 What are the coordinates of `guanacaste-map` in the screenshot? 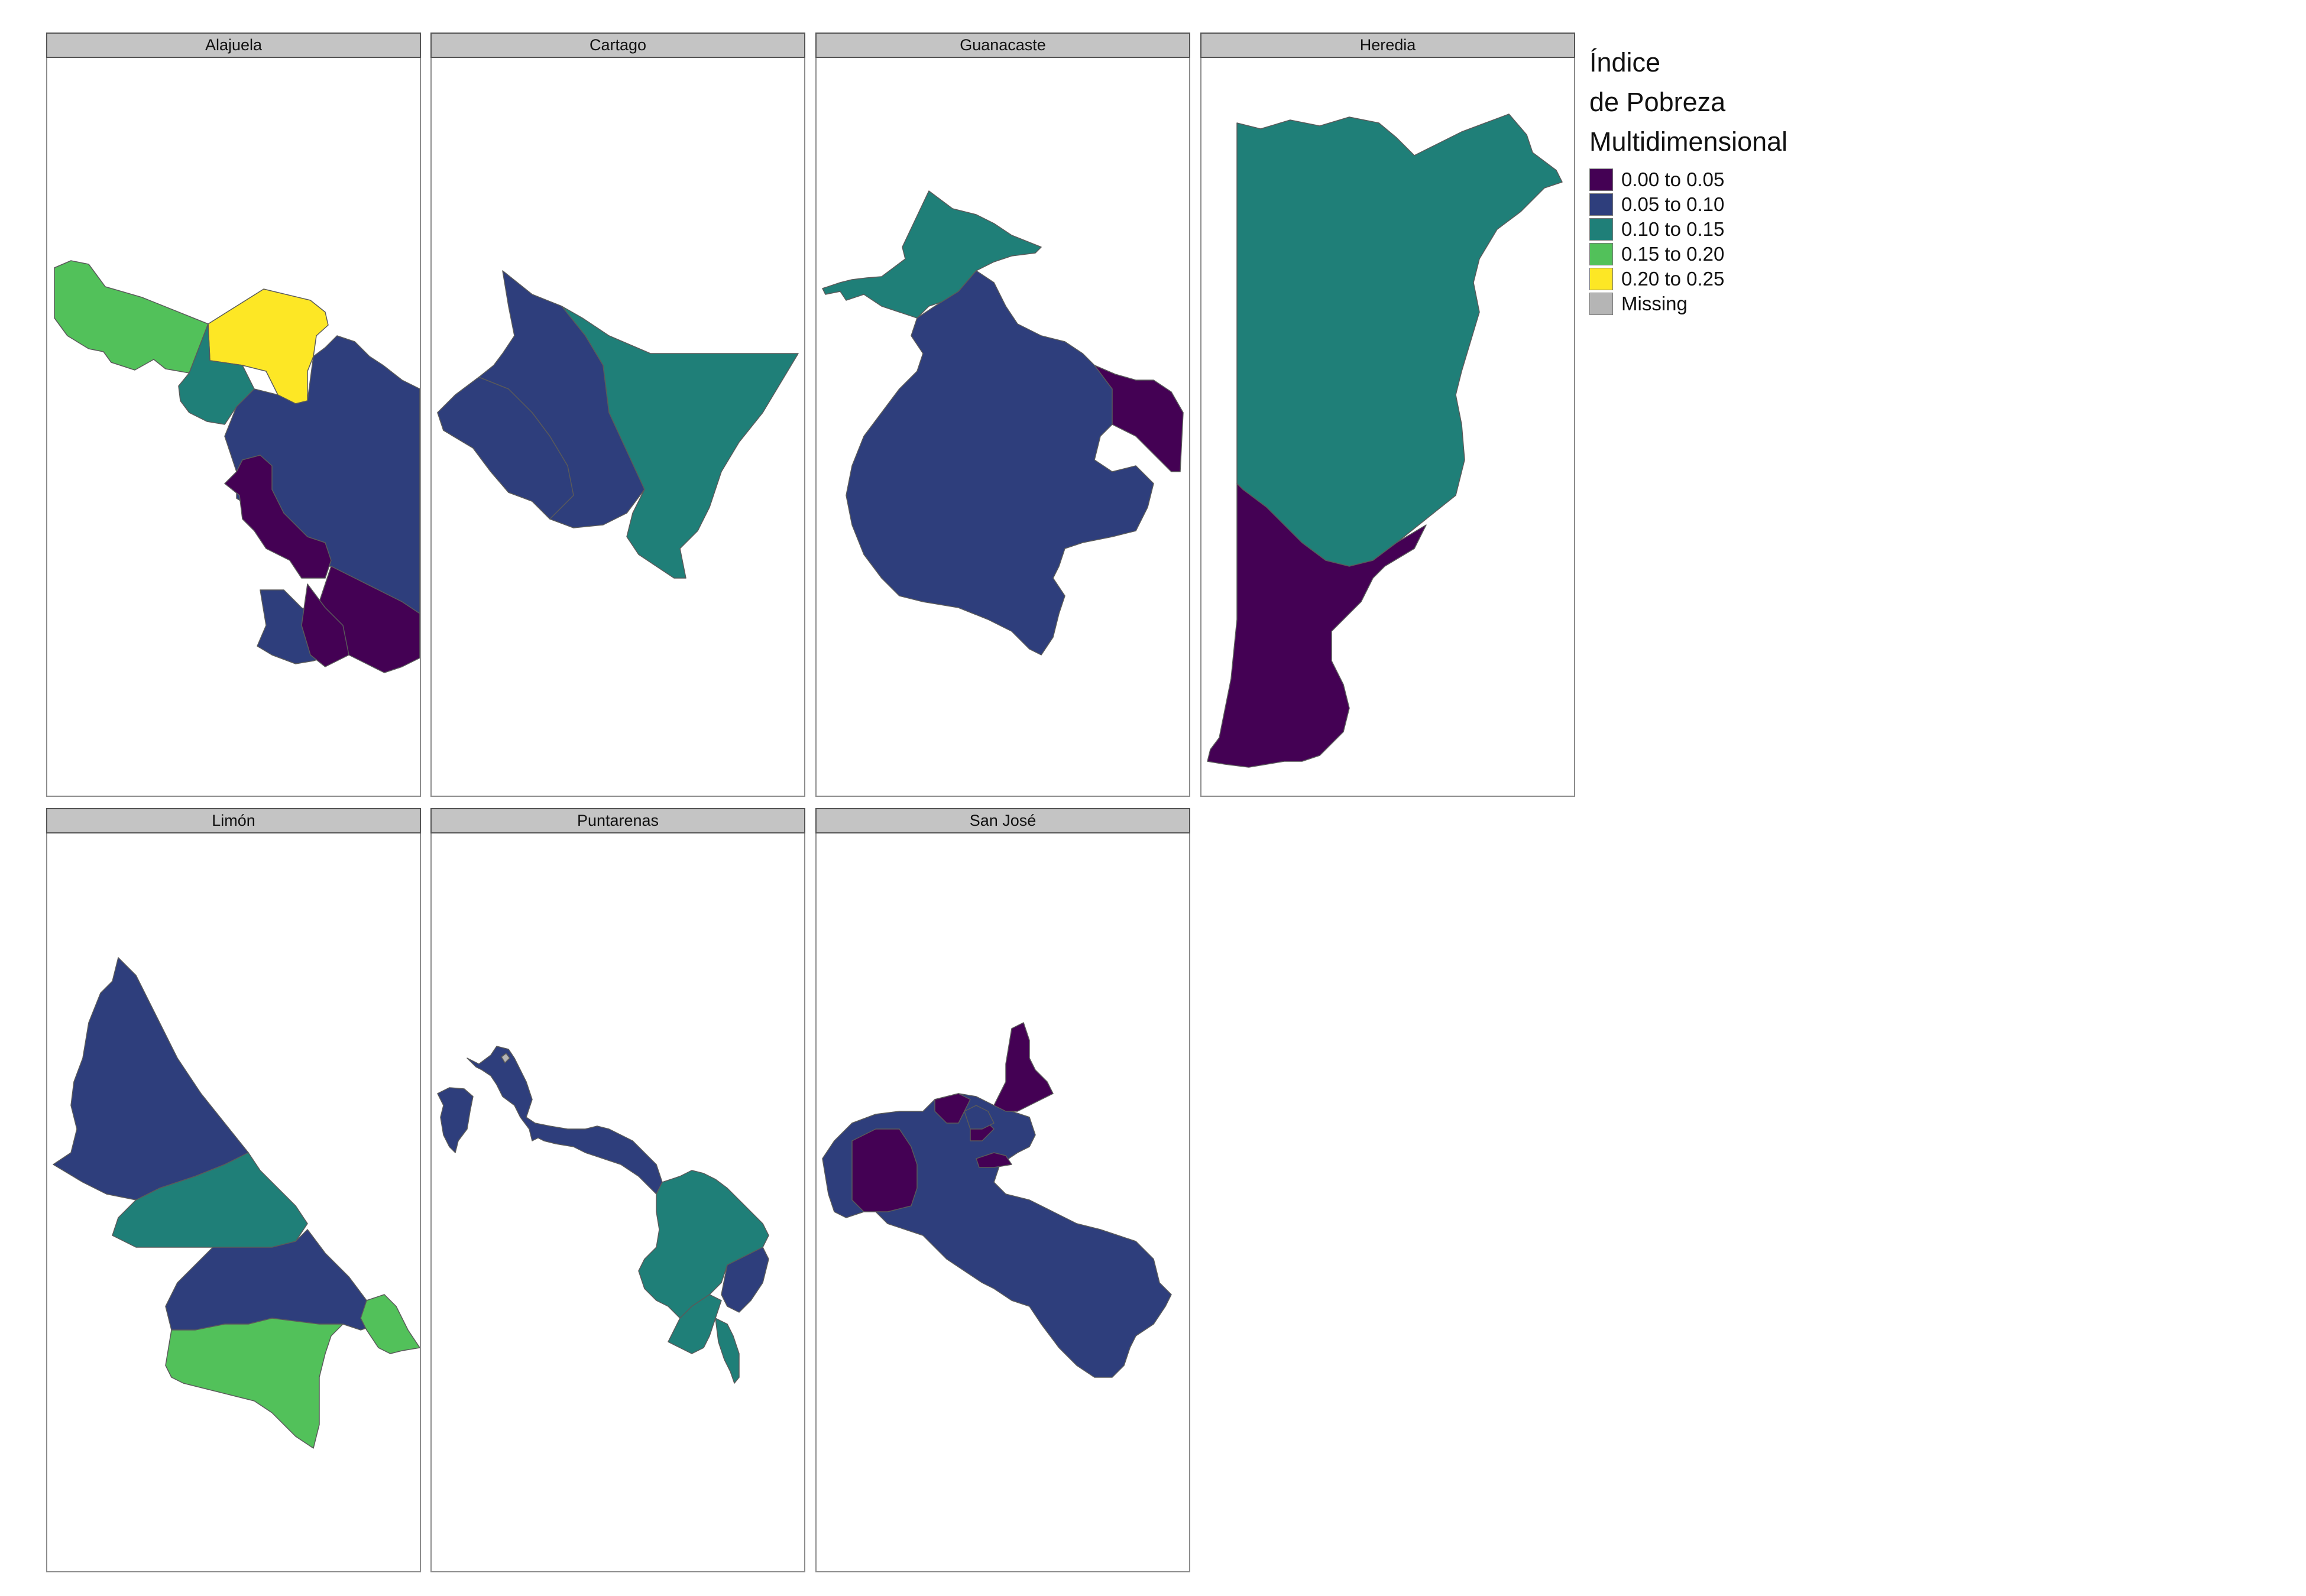 It's located at (1003, 423).